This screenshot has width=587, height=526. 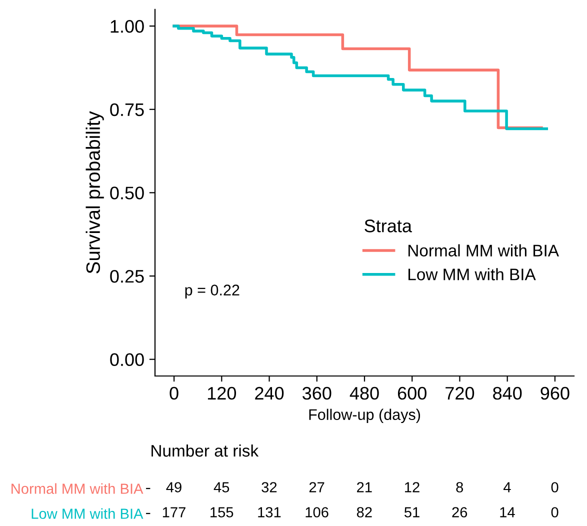 What do you see at coordinates (127, 193) in the screenshot?
I see `y-tick-label: 0.50` at bounding box center [127, 193].